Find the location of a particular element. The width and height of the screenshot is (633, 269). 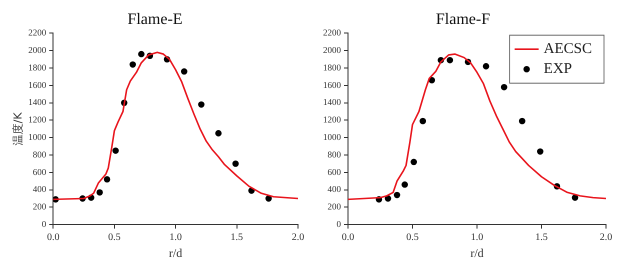

chart-title: Flame-F is located at coordinates (463, 19).